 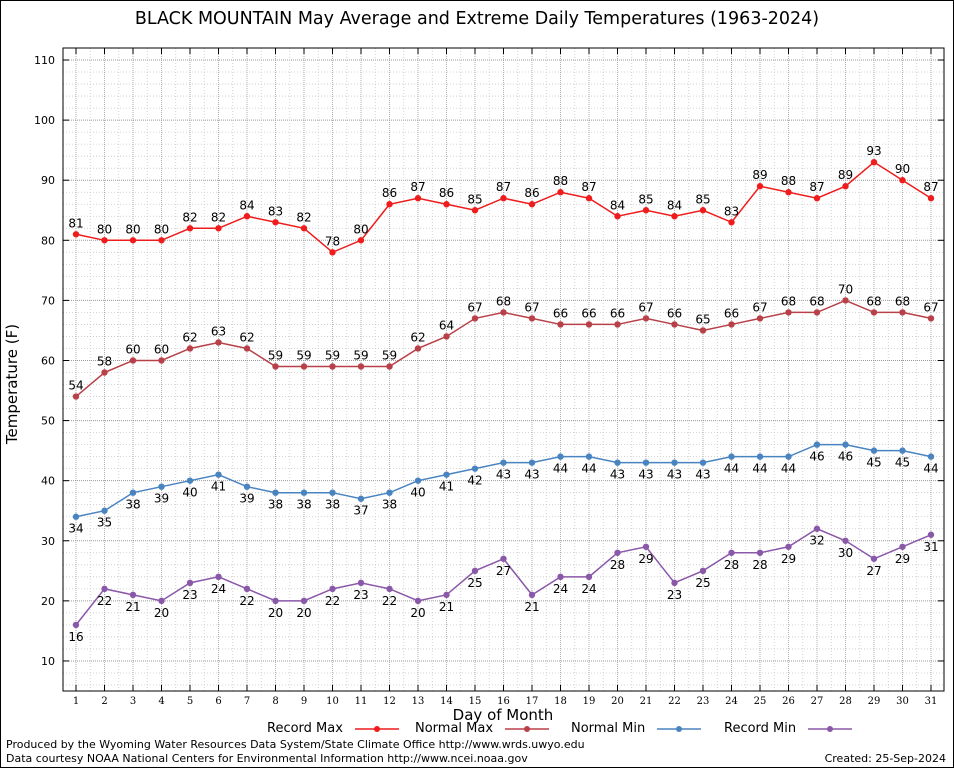 What do you see at coordinates (874, 701) in the screenshot?
I see `x-tick-label: 29` at bounding box center [874, 701].